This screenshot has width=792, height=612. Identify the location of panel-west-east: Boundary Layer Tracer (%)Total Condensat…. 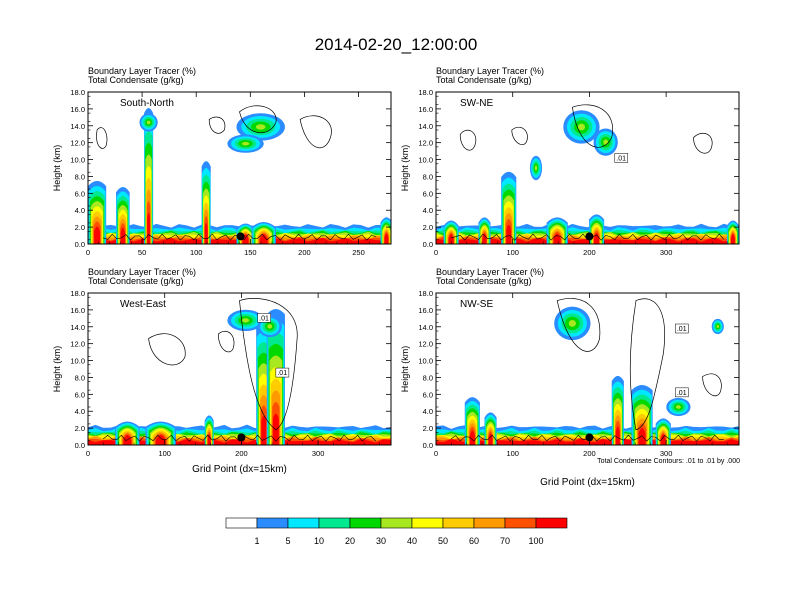
(222, 371).